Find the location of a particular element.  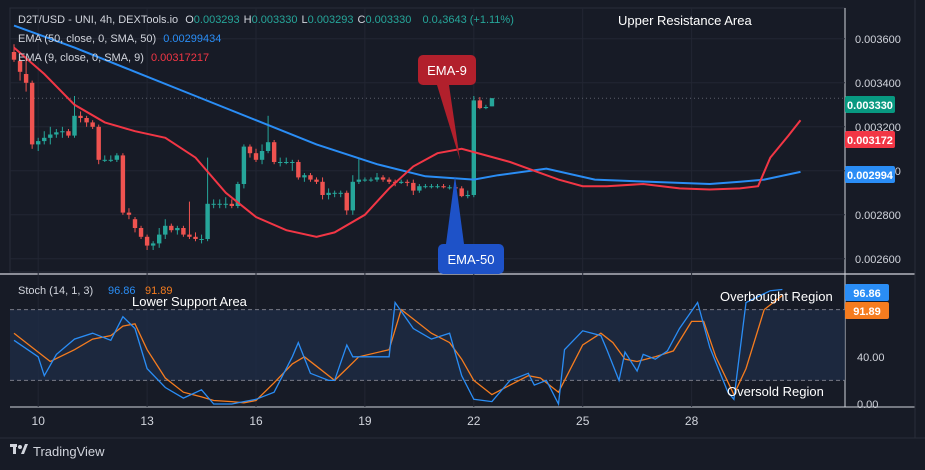

ema9-callout-box is located at coordinates (447, 70).